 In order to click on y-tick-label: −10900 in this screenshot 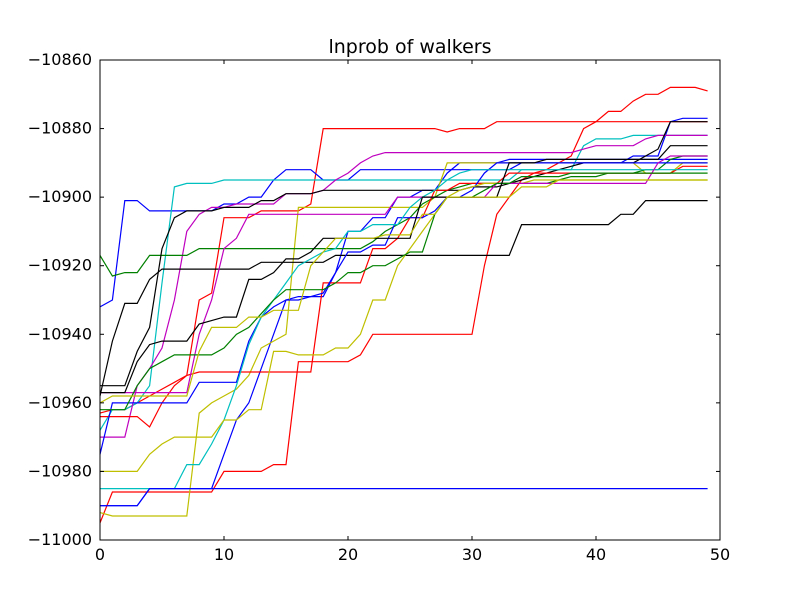, I will do `click(60, 196)`.